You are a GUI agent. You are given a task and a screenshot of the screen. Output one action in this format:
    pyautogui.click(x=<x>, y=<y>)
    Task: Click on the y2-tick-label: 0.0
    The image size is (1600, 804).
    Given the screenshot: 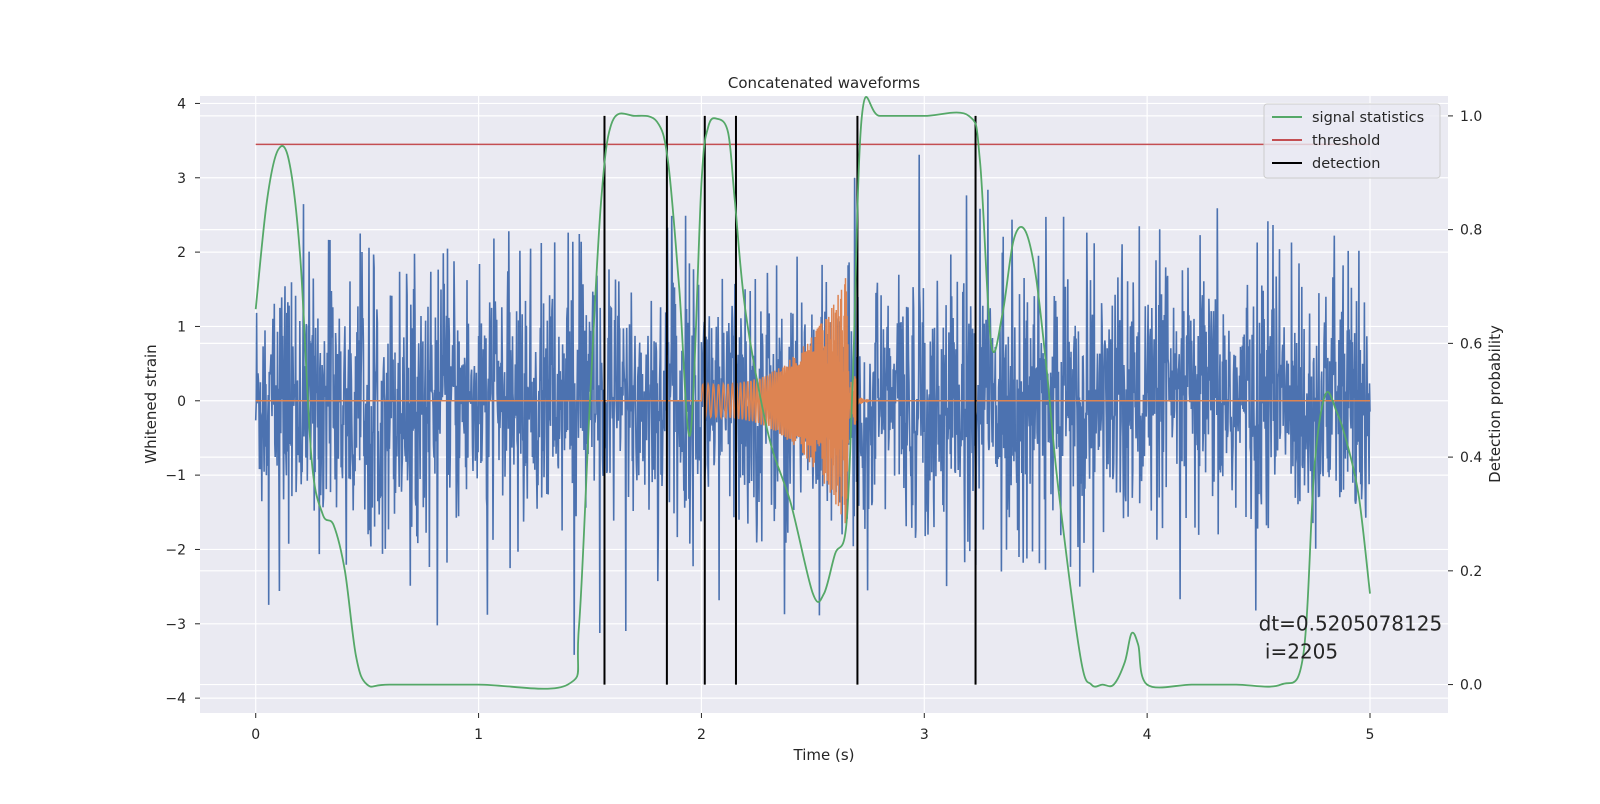 What is the action you would take?
    pyautogui.click(x=1471, y=686)
    